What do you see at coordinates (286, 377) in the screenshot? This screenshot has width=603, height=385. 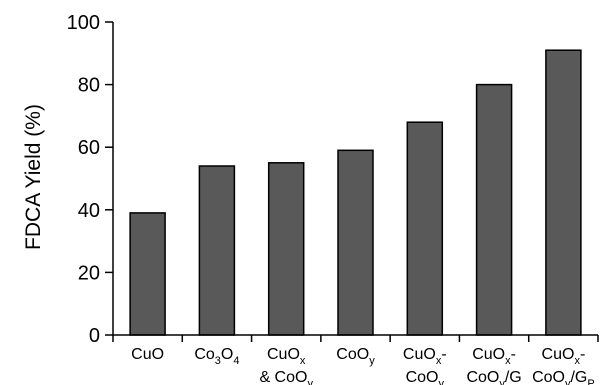 I see `svg-text: & CoOy` at bounding box center [286, 377].